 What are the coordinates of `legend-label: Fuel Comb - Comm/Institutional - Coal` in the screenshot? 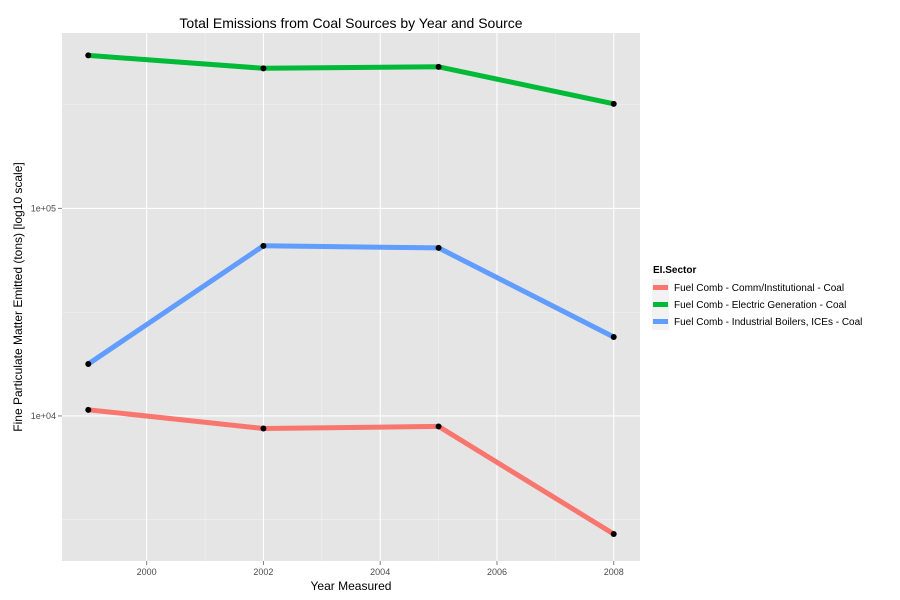 It's located at (759, 288).